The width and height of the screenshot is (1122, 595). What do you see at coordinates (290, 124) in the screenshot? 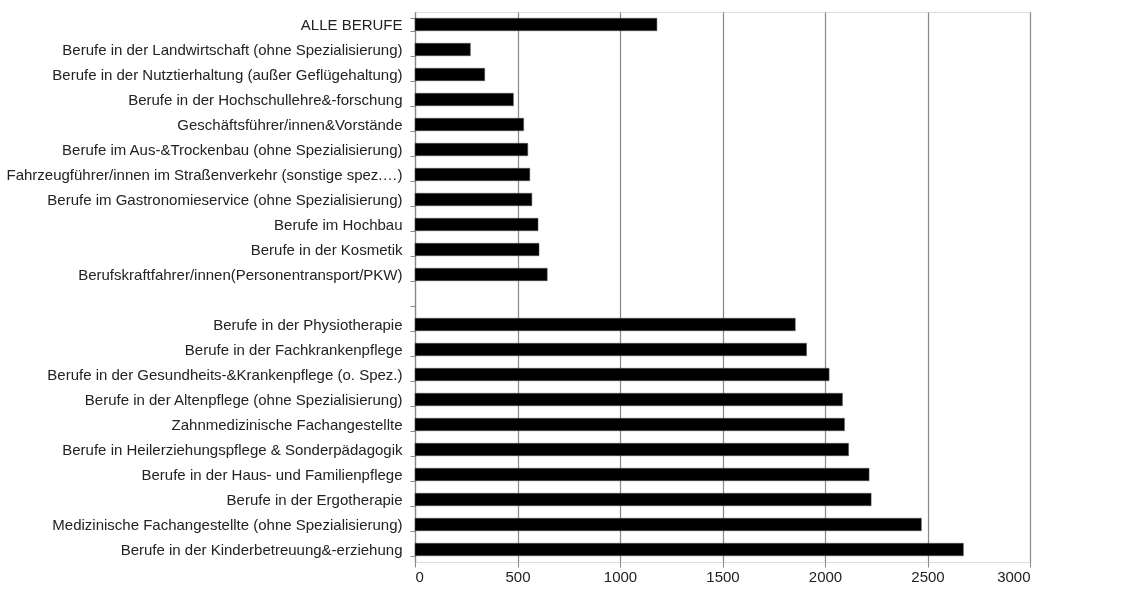
I see `y-tick-label: Geschäftsführer/innen&Vorstände` at bounding box center [290, 124].